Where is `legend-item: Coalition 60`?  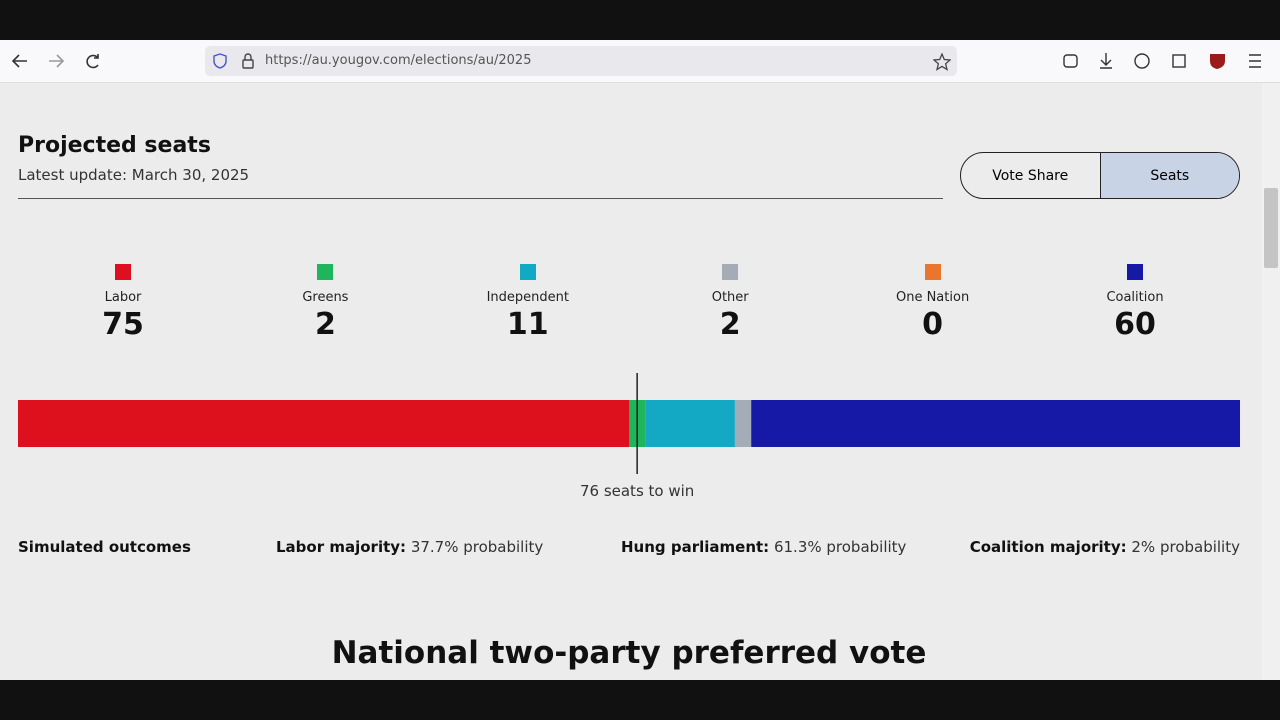 legend-item: Coalition 60 is located at coordinates (1135, 303).